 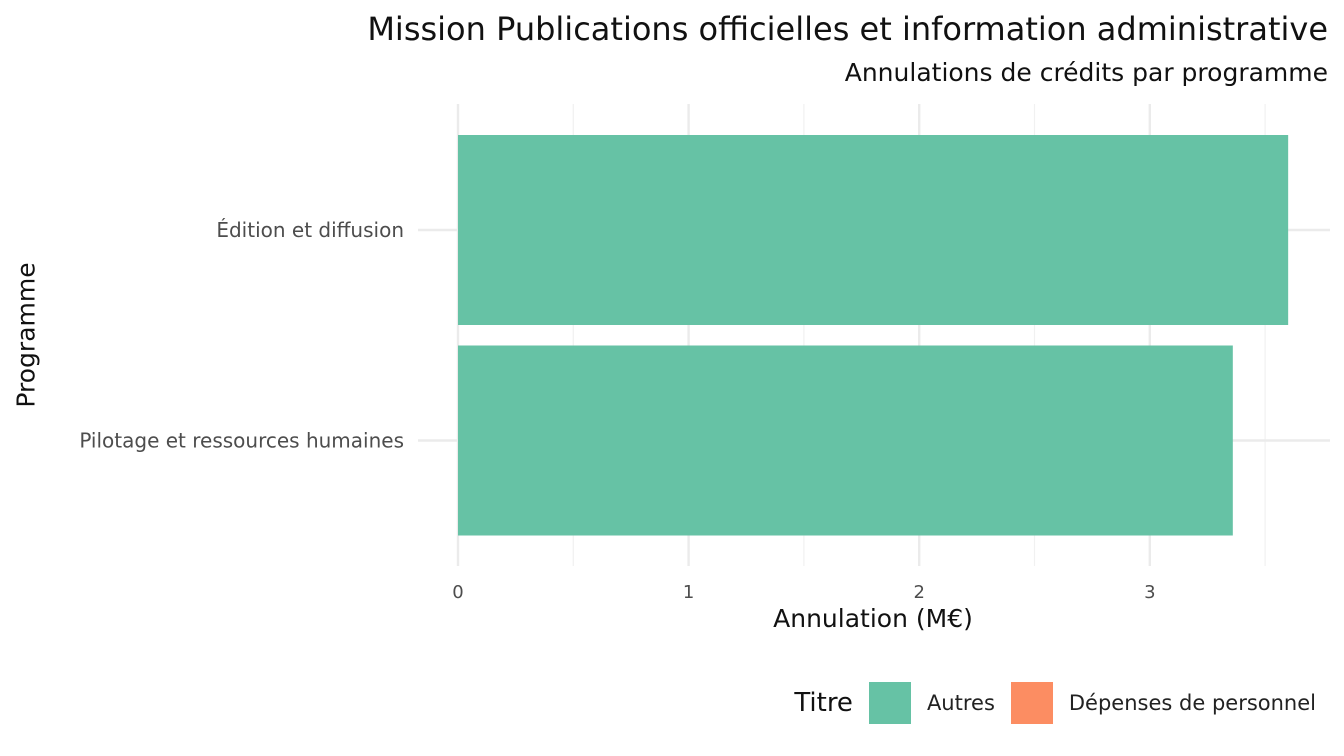 I want to click on legend-key-depenses-de-personnel, so click(x=1031, y=703).